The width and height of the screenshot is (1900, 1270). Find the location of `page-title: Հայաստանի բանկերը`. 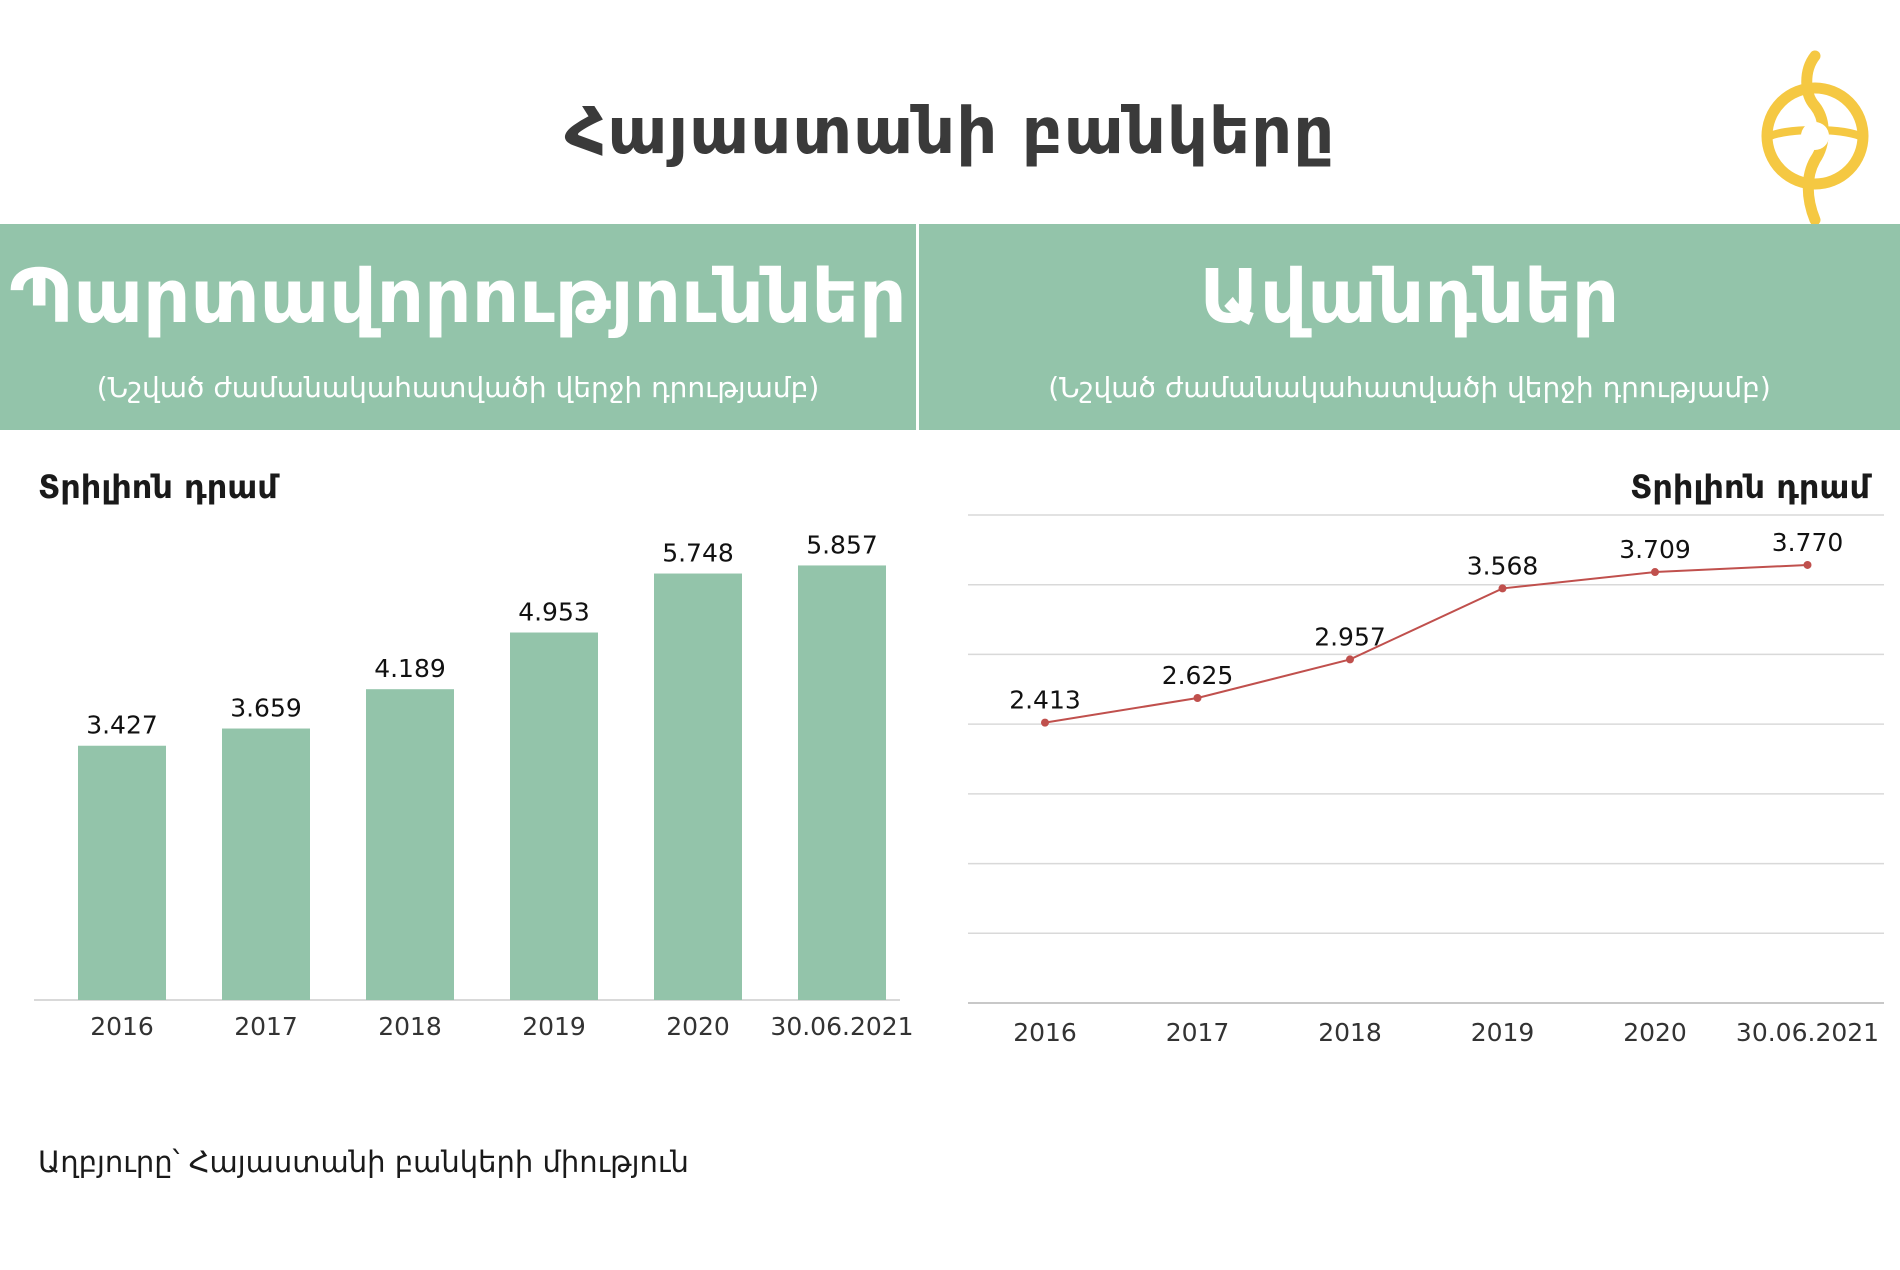

page-title: Հայաստանի բանկերը is located at coordinates (950, 132).